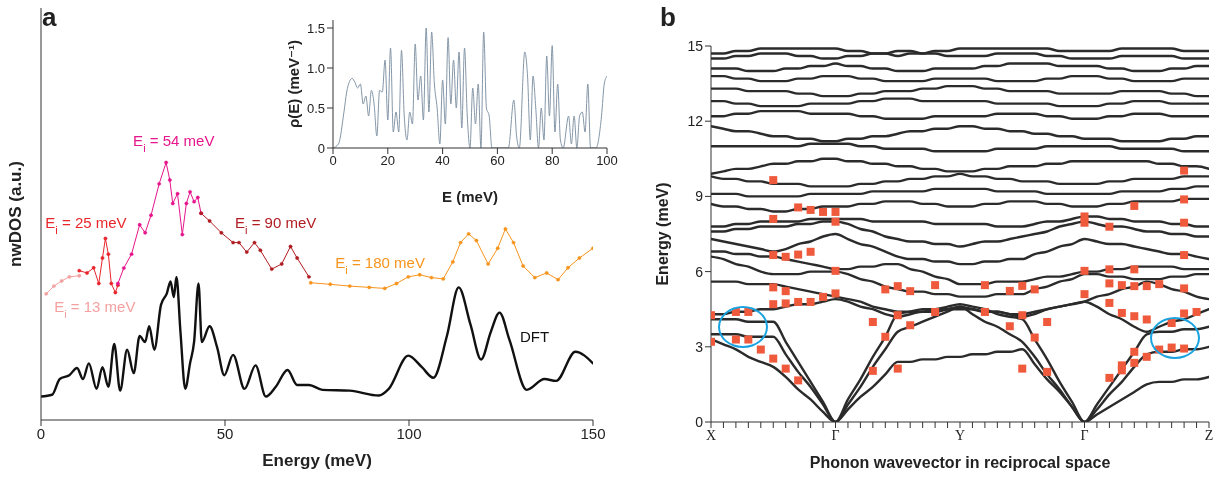 The height and width of the screenshot is (478, 1217). I want to click on x-tick-label: 150, so click(593, 433).